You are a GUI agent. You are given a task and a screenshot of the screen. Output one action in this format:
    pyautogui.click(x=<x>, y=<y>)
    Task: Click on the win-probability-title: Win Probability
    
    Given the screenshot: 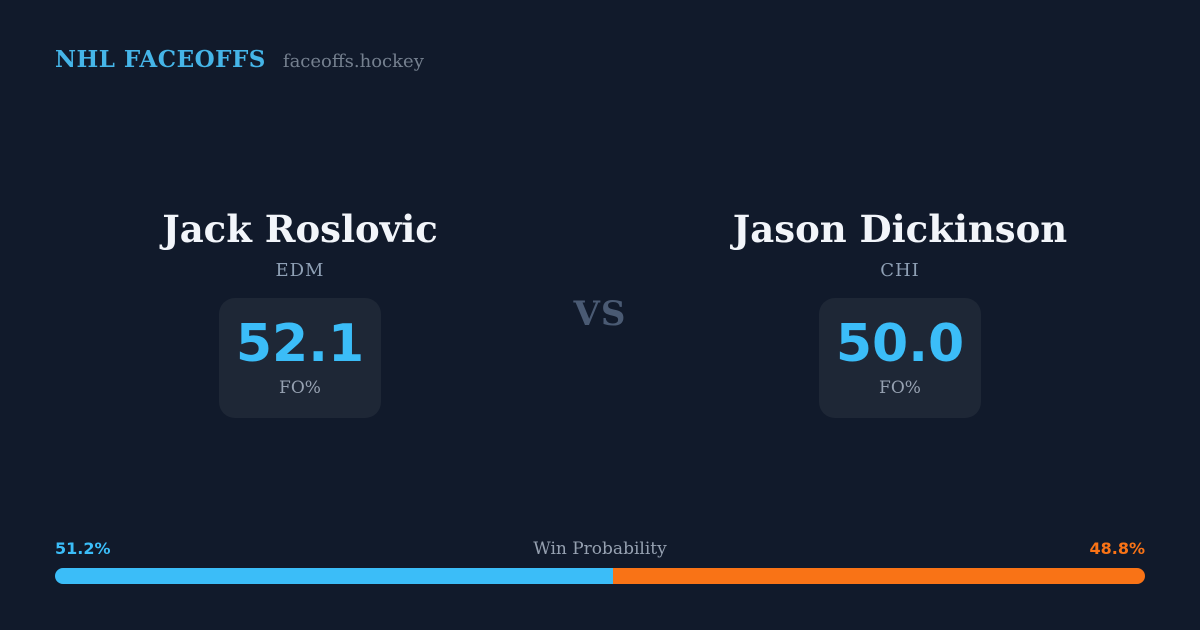 What is the action you would take?
    pyautogui.click(x=600, y=549)
    